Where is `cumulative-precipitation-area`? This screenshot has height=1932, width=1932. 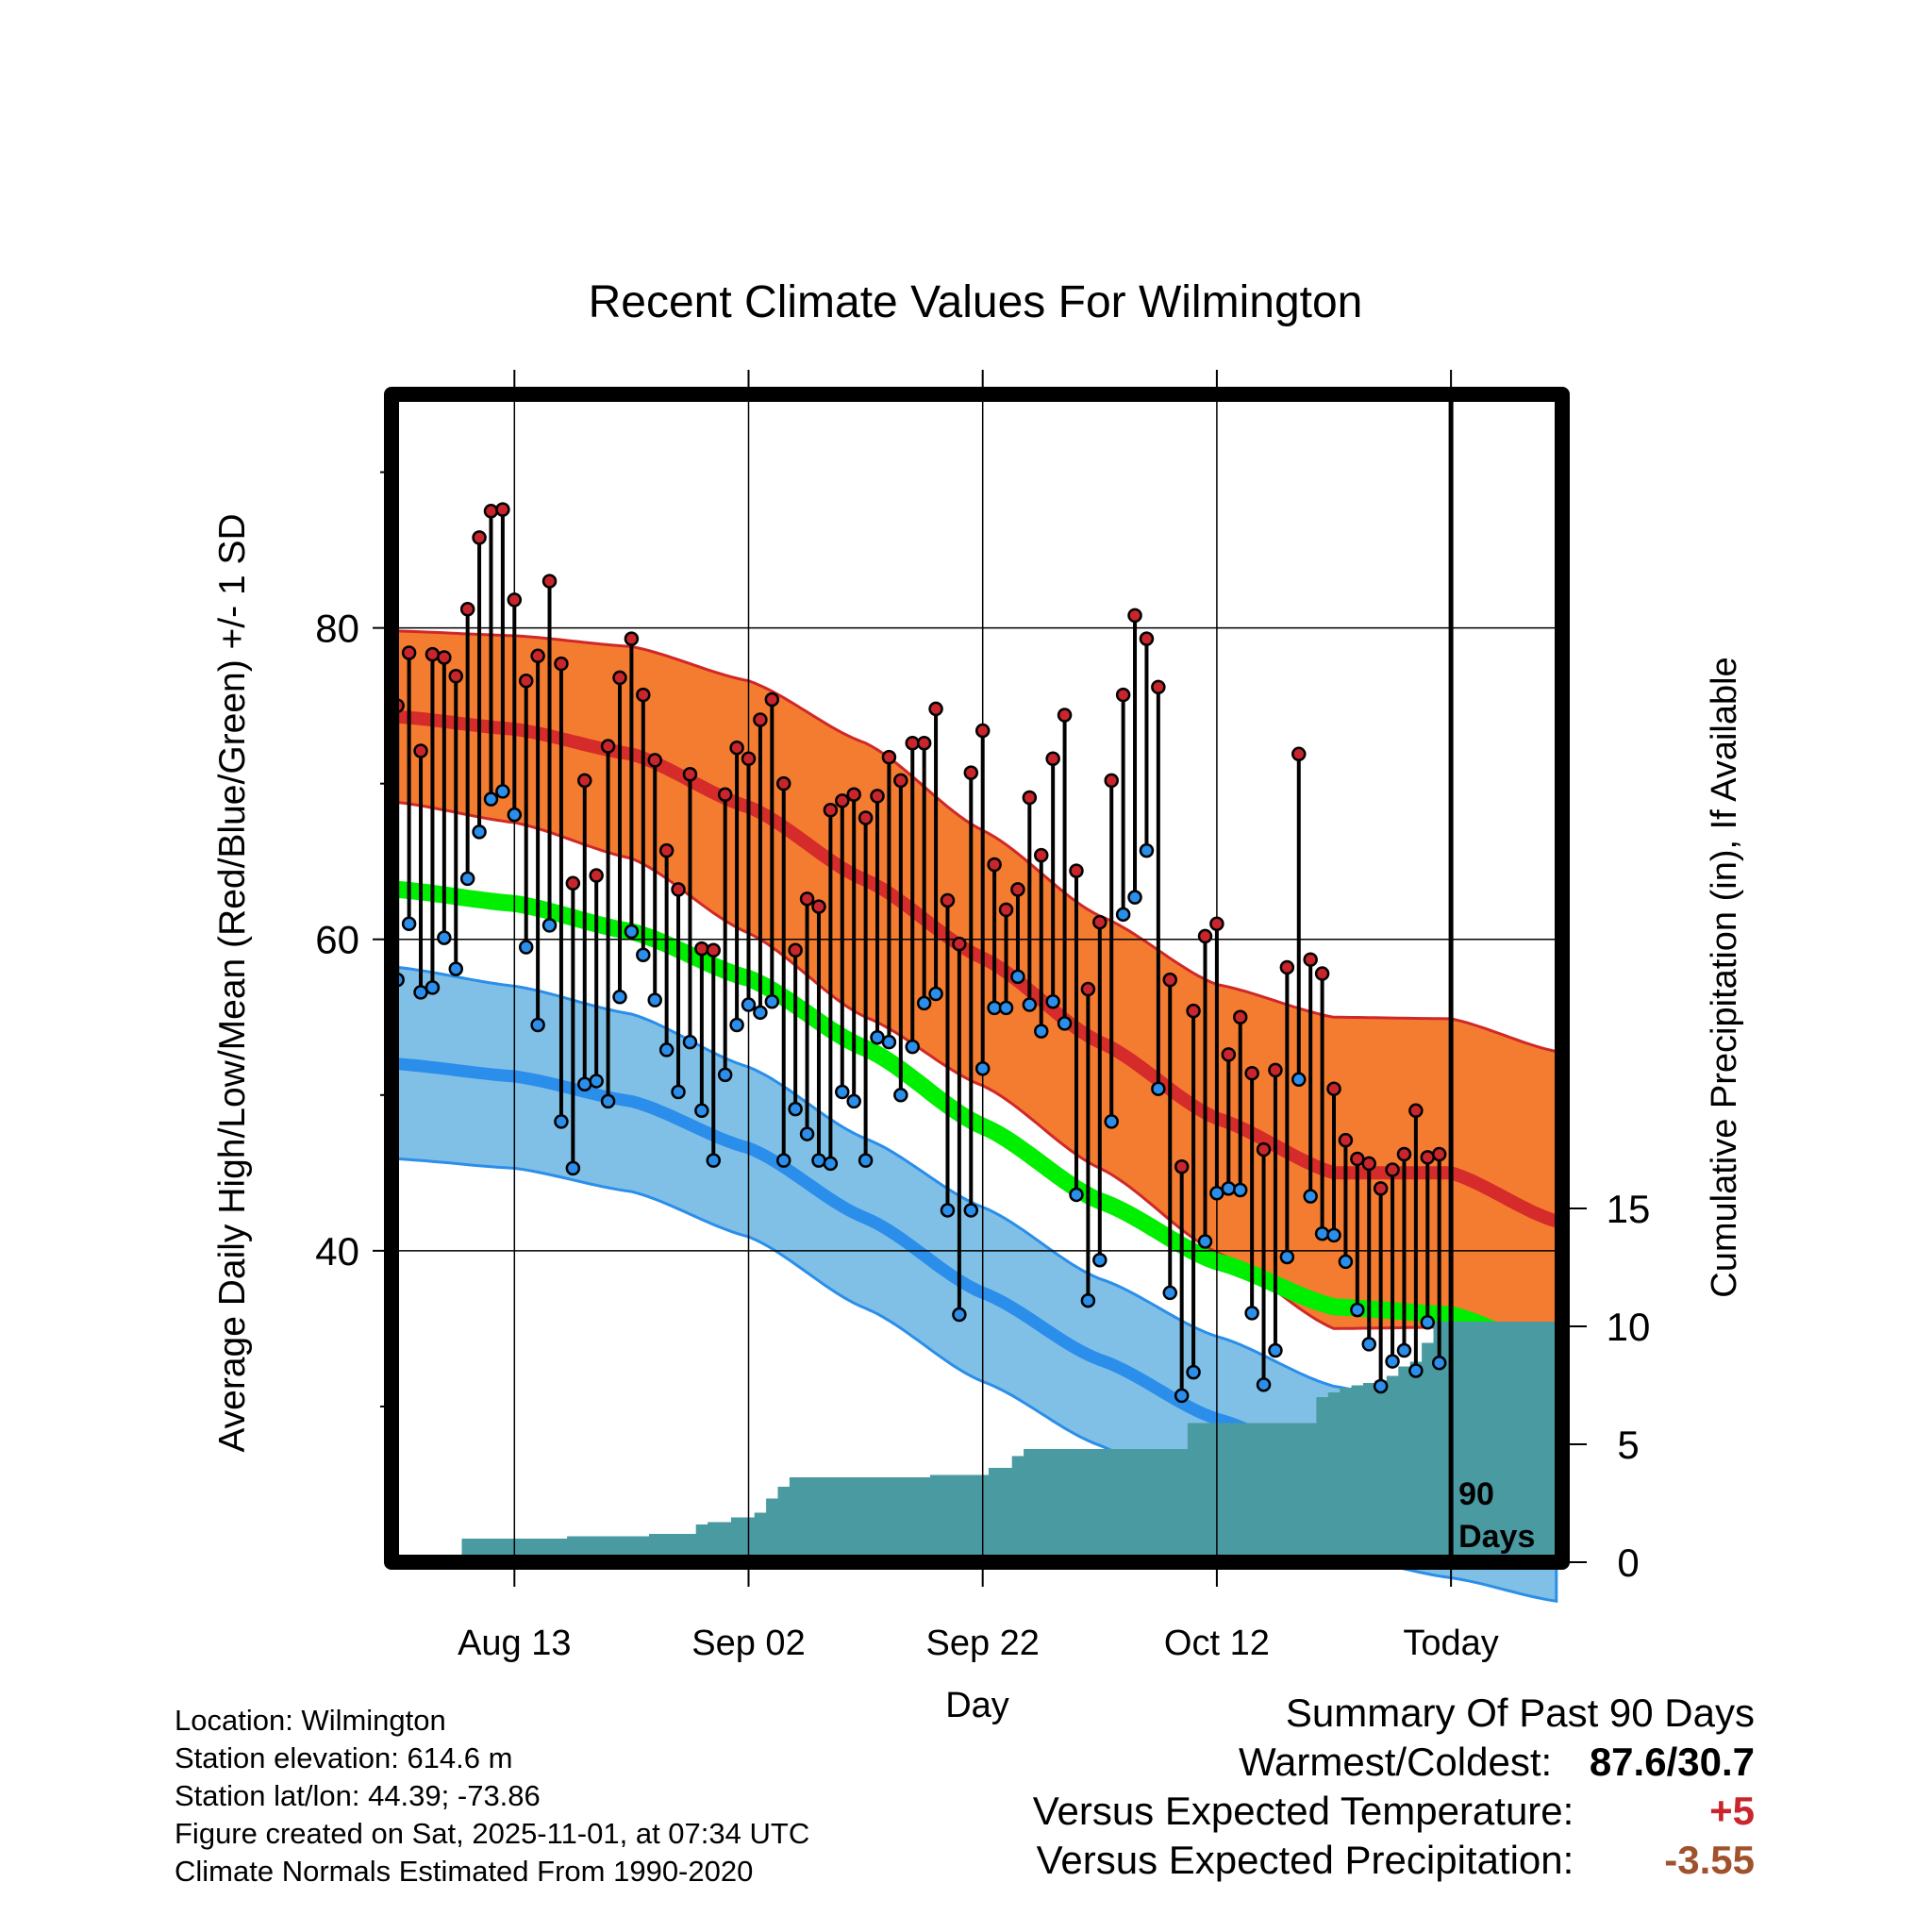 cumulative-precipitation-area is located at coordinates (976, 1442).